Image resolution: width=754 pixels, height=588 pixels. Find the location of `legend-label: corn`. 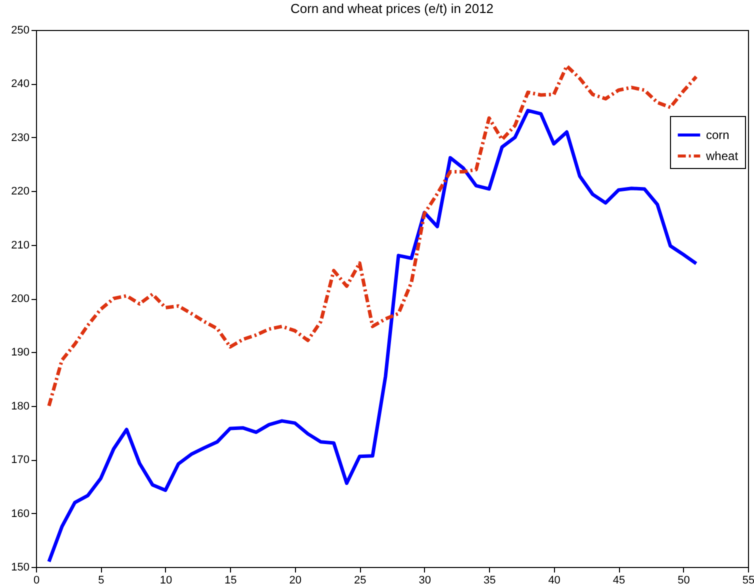

legend-label: corn is located at coordinates (718, 135).